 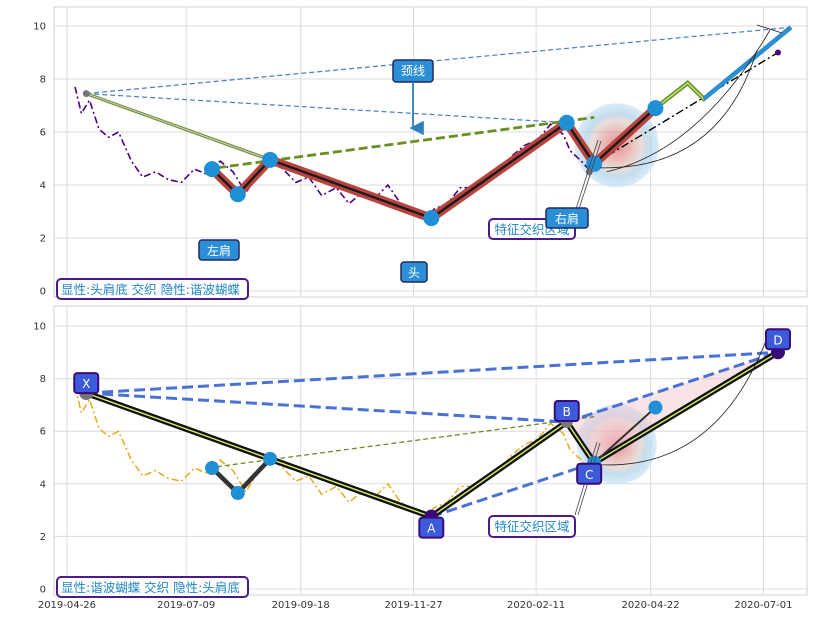 I want to click on hs-point-end, so click(x=655, y=407).